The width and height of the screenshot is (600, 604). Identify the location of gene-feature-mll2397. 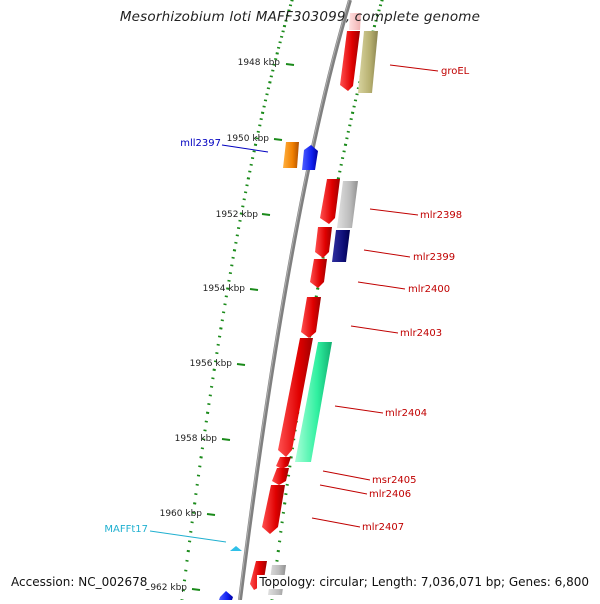
(291, 155).